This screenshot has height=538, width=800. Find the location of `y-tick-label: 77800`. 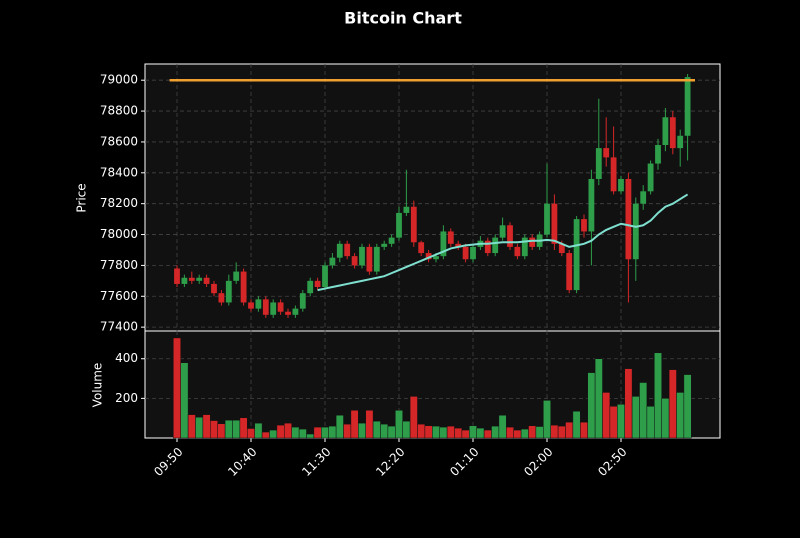

y-tick-label: 77800 is located at coordinates (119, 265).